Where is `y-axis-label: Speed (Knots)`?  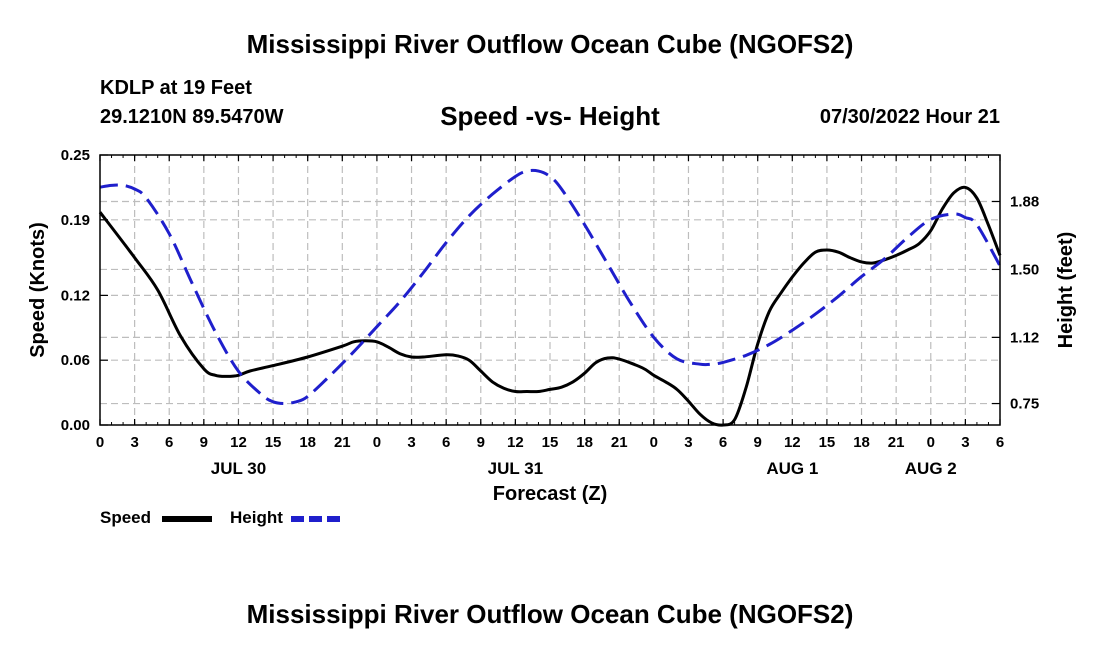
y-axis-label: Speed (Knots) is located at coordinates (38, 290).